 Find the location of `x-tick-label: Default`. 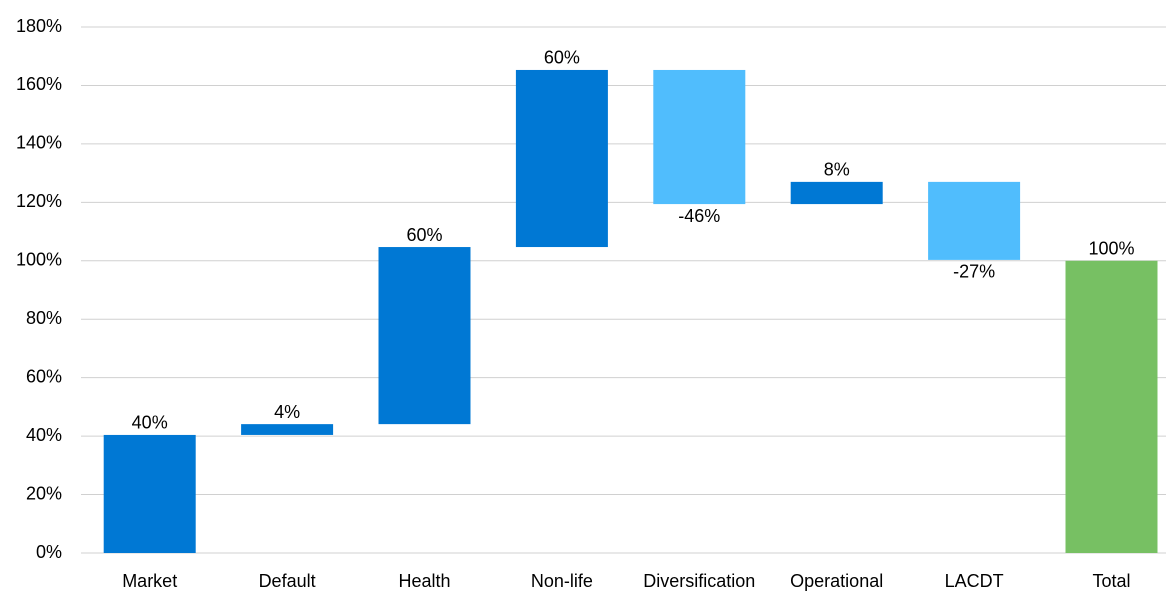

x-tick-label: Default is located at coordinates (287, 581).